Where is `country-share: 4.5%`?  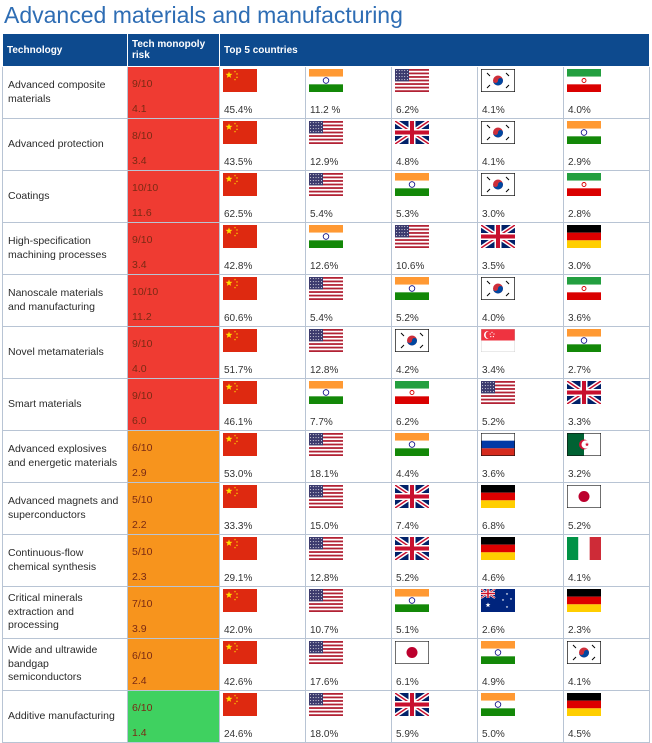
country-share: 4.5% is located at coordinates (579, 734).